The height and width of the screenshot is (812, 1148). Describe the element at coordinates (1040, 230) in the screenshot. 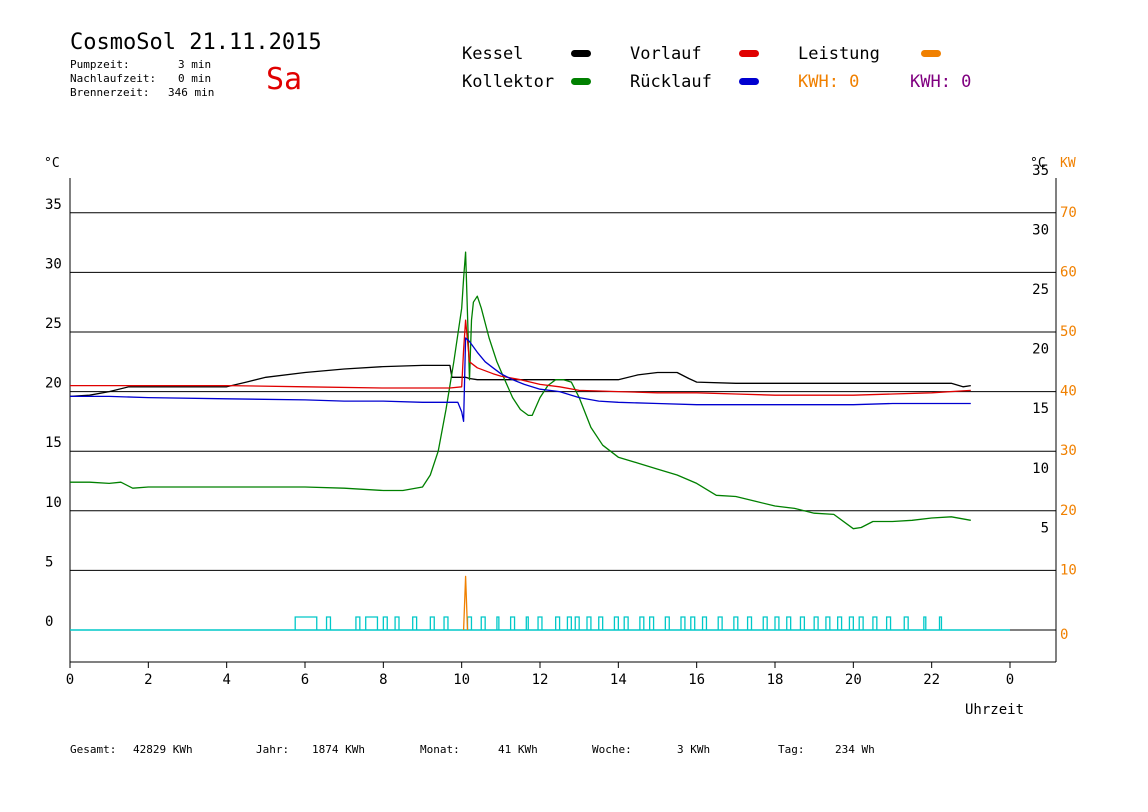

I see `y-tick-label-right-temp: 30` at that location.